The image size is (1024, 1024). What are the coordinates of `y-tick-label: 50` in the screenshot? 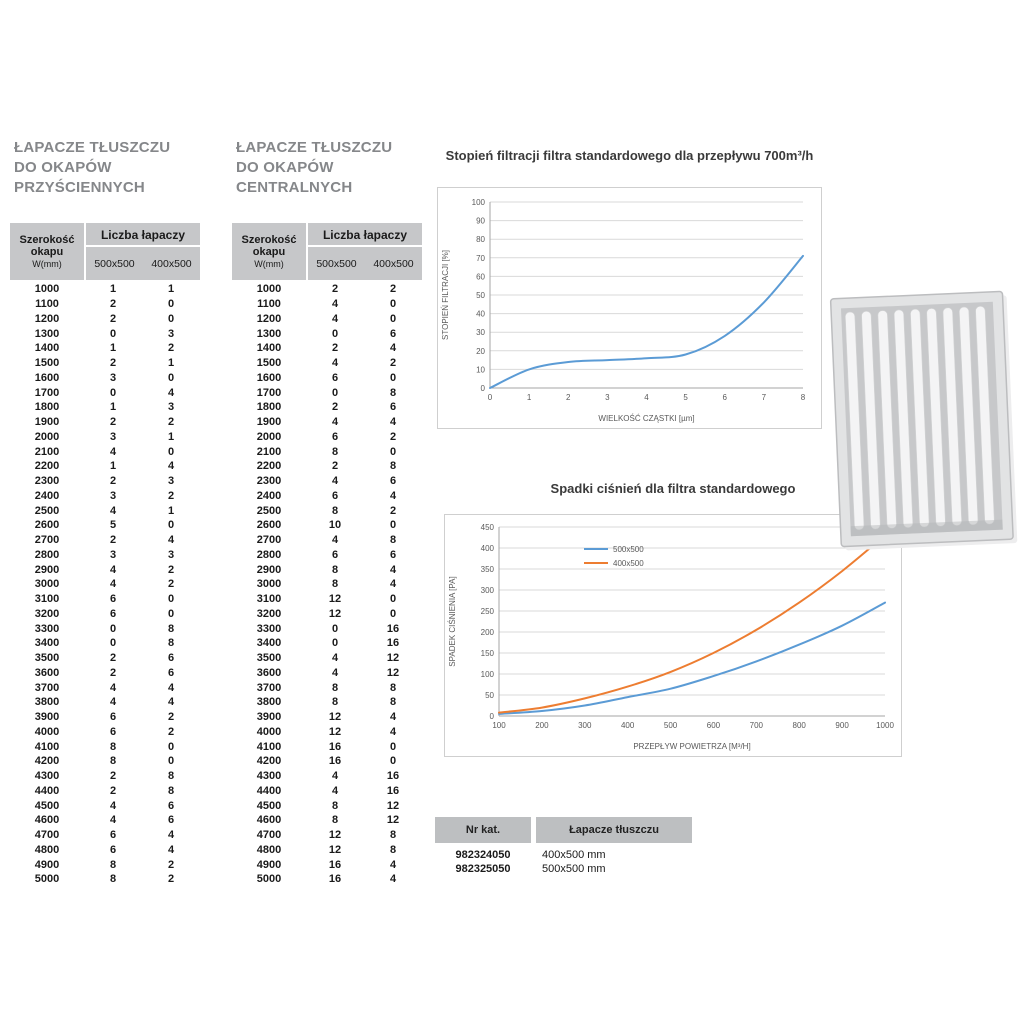 It's located at (489, 695).